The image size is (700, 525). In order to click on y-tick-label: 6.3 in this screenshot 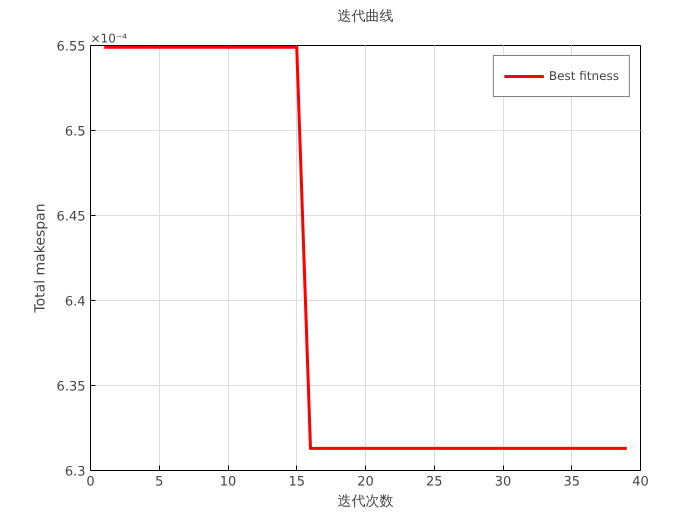, I will do `click(75, 472)`.